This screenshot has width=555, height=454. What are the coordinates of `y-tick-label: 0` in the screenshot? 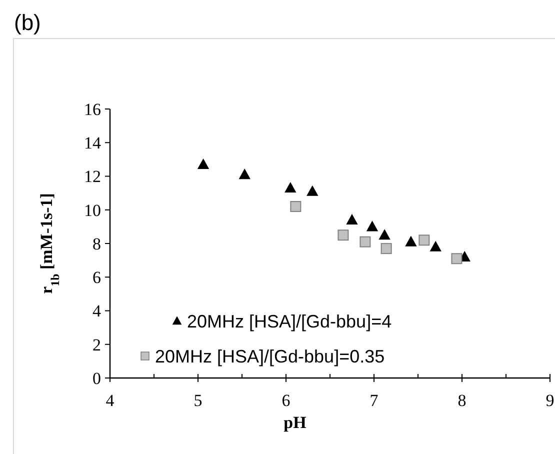 It's located at (96, 378).